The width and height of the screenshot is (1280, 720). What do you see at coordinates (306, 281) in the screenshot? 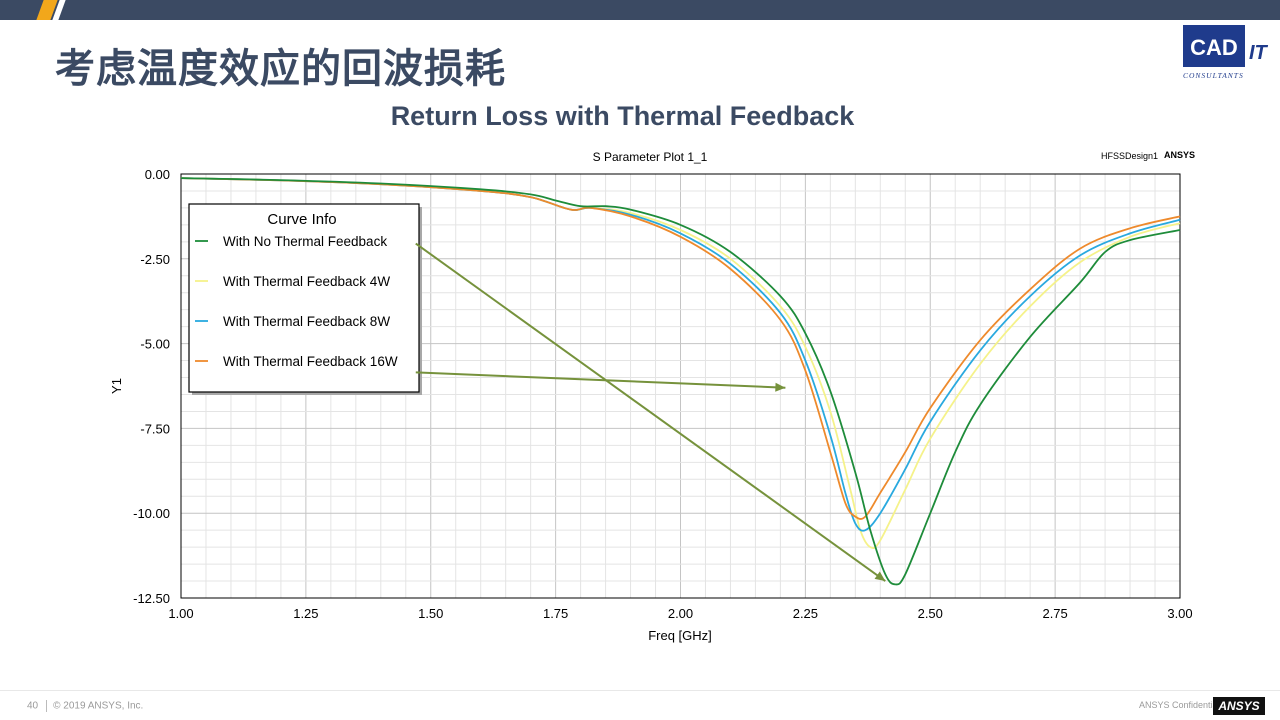
I see `legend-entry: With Thermal Feedback 4W` at bounding box center [306, 281].